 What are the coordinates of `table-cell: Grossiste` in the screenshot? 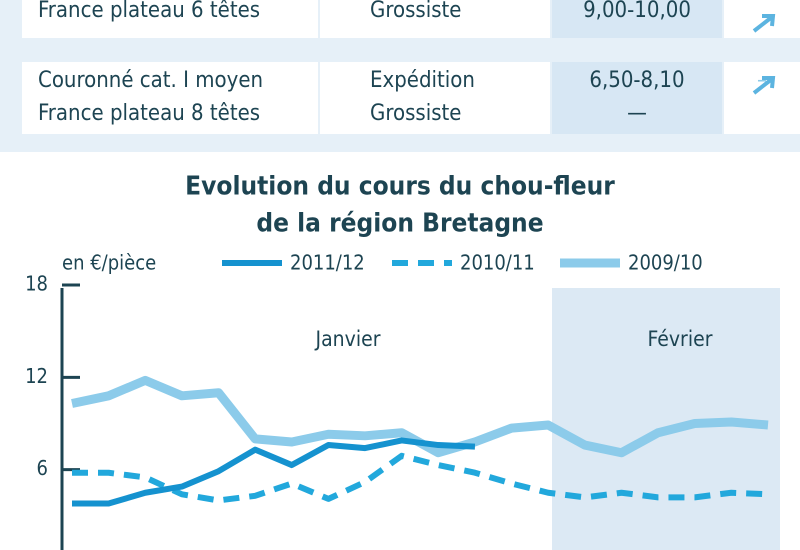 It's located at (435, 19).